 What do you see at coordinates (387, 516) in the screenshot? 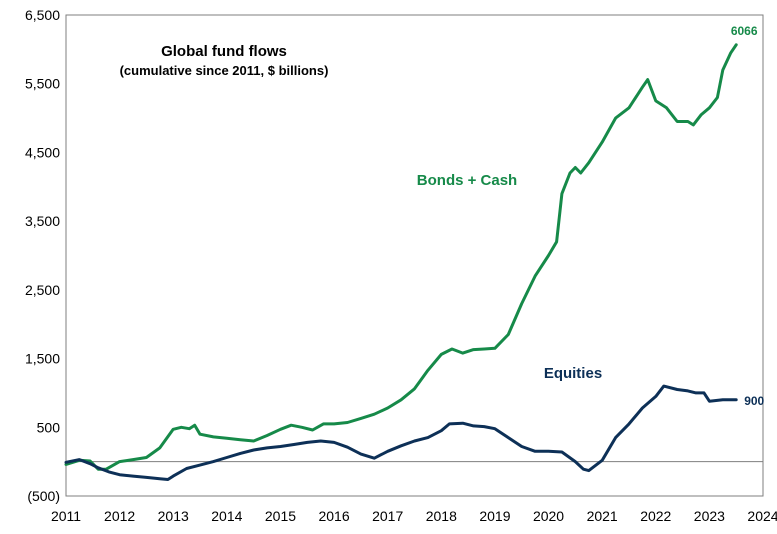
I see `x-tick-label: 2017` at bounding box center [387, 516].